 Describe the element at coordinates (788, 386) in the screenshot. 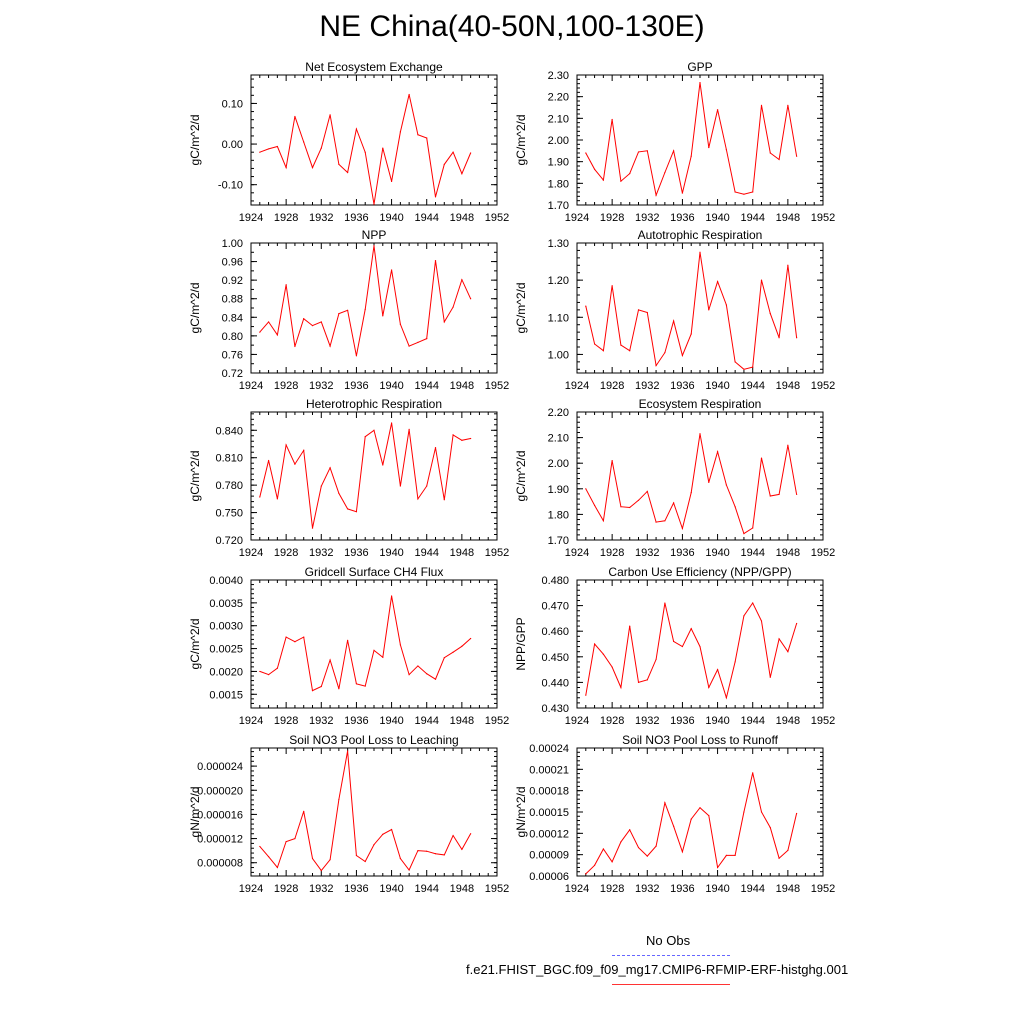

I see `x-tick-label: 1948` at that location.